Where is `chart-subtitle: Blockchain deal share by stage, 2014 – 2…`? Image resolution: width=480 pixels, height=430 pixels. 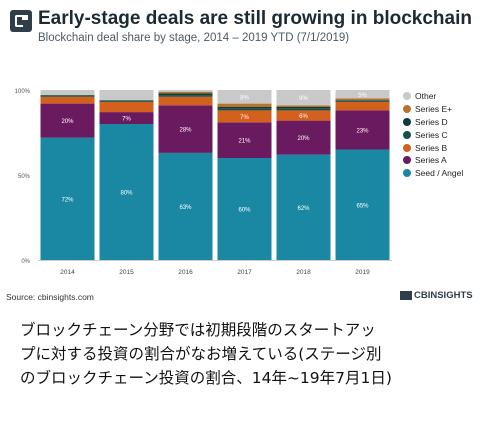 chart-subtitle: Blockchain deal share by stage, 2014 – 2… is located at coordinates (194, 38).